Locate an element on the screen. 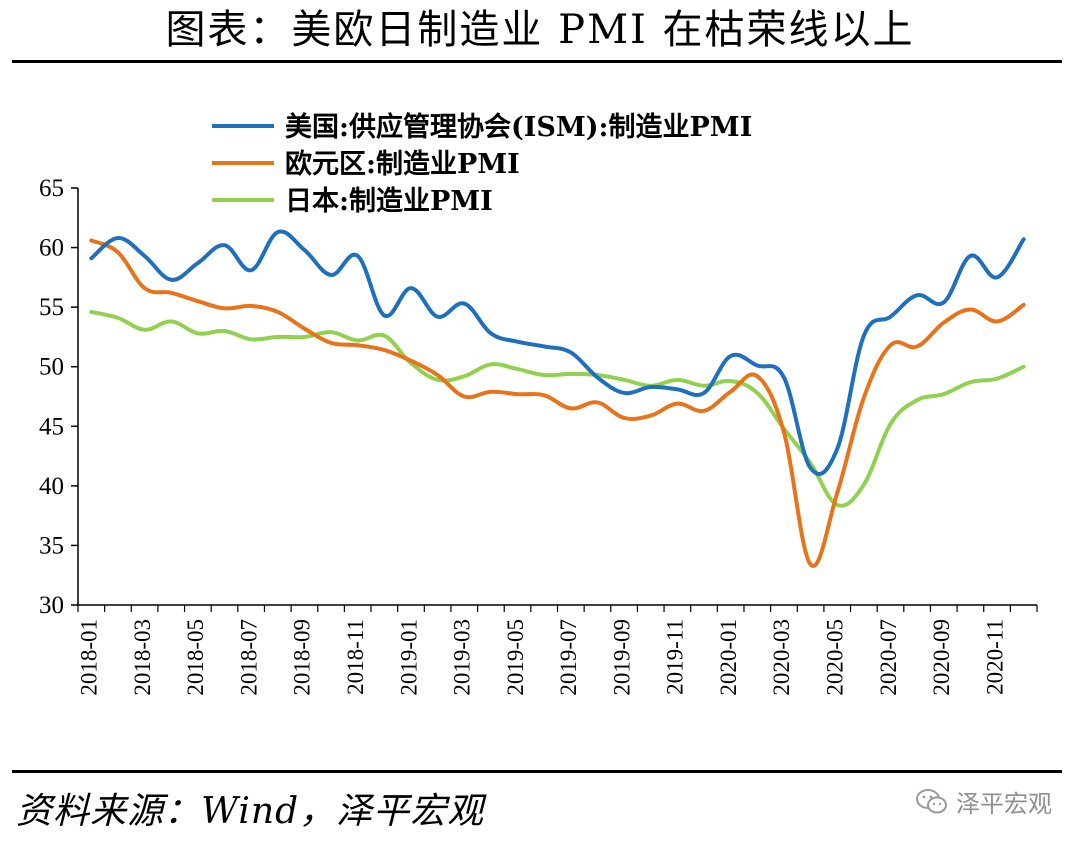 This screenshot has height=846, width=1080. x-tick-label: 2019-03 is located at coordinates (462, 657).